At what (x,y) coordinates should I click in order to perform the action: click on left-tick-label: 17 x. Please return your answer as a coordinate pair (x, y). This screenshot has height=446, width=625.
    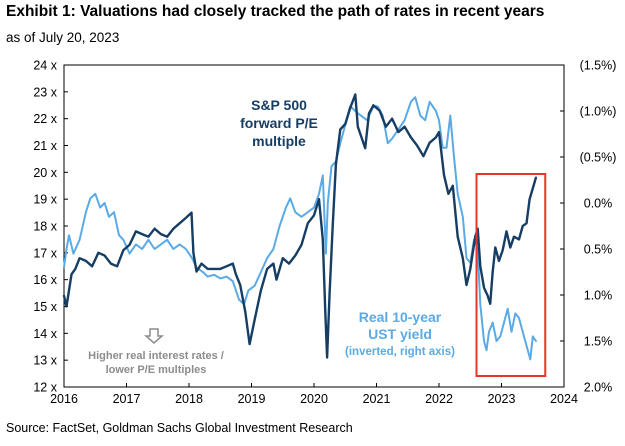
    Looking at the image, I should click on (45, 253).